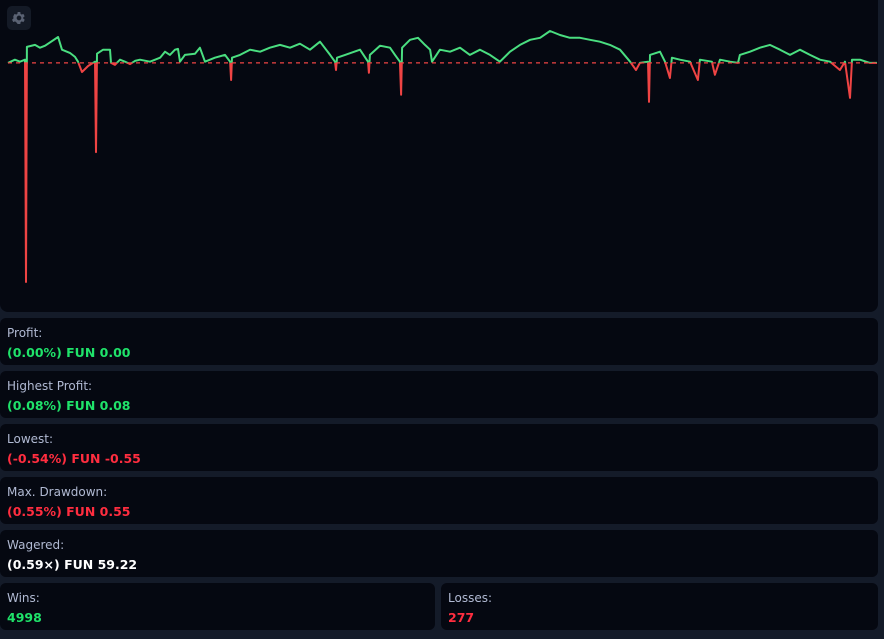 This screenshot has width=884, height=639. What do you see at coordinates (439, 447) in the screenshot?
I see `lowest-stat: Lowest: (-0.54%) FUN -0.55` at bounding box center [439, 447].